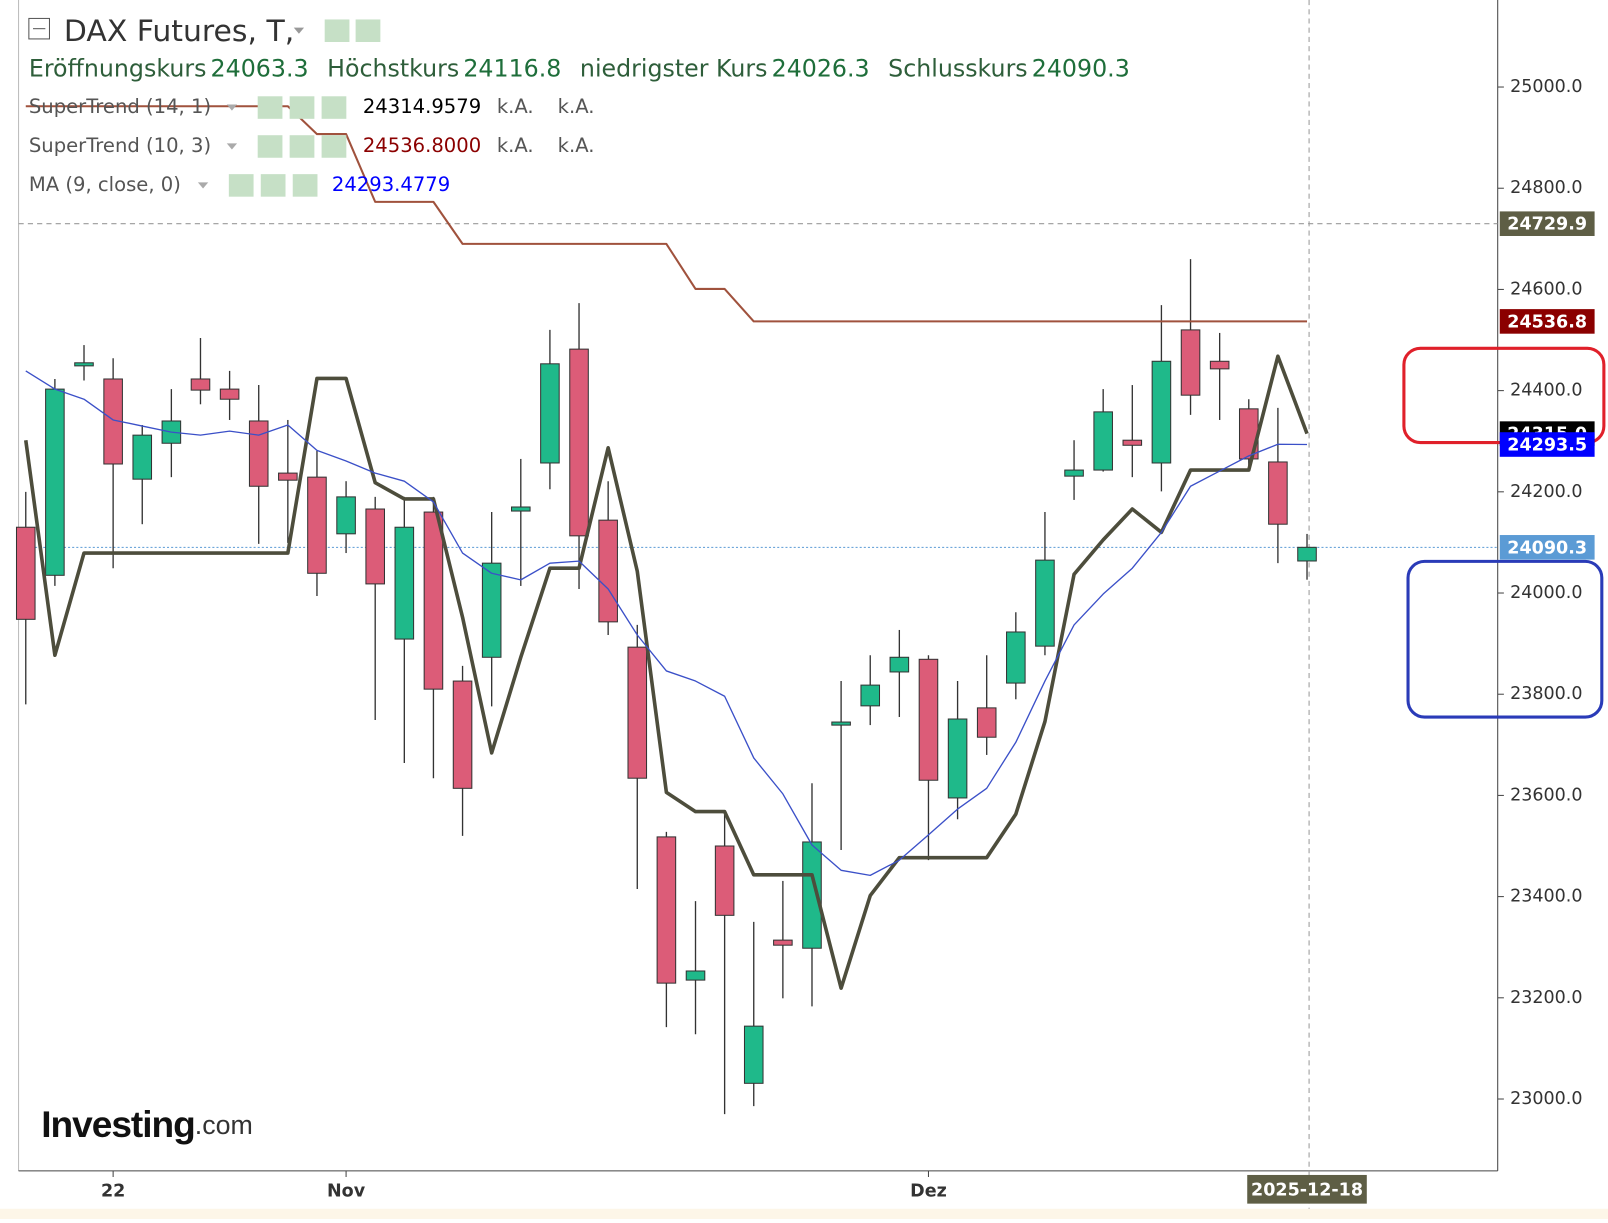 The width and height of the screenshot is (1608, 1223). What do you see at coordinates (391, 184) in the screenshot?
I see `legend-value: 24293.4779` at bounding box center [391, 184].